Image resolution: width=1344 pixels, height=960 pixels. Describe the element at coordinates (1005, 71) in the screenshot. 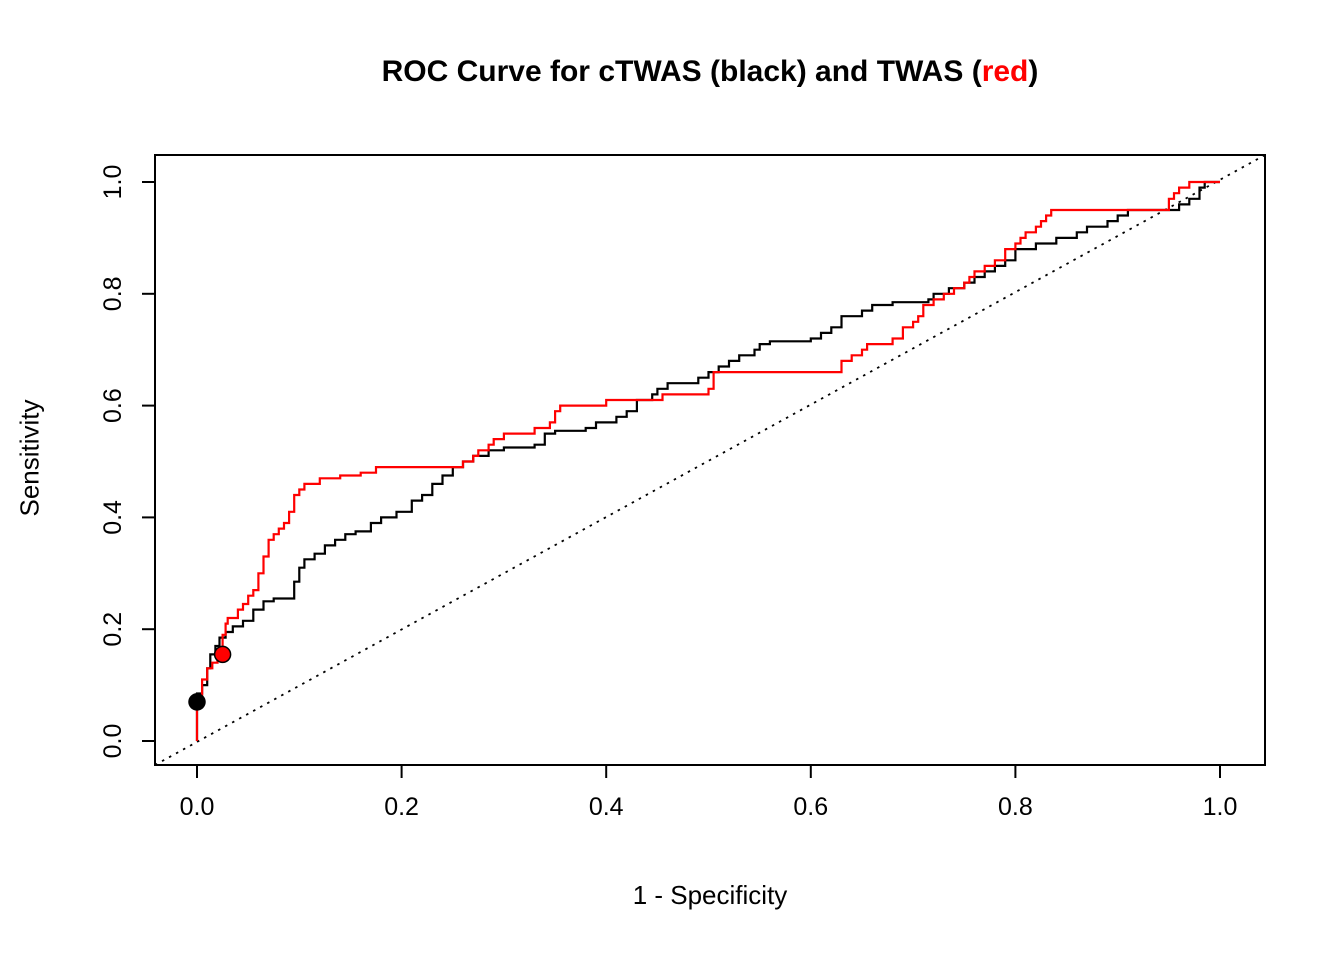

I see `plot-title-red-word: red` at that location.